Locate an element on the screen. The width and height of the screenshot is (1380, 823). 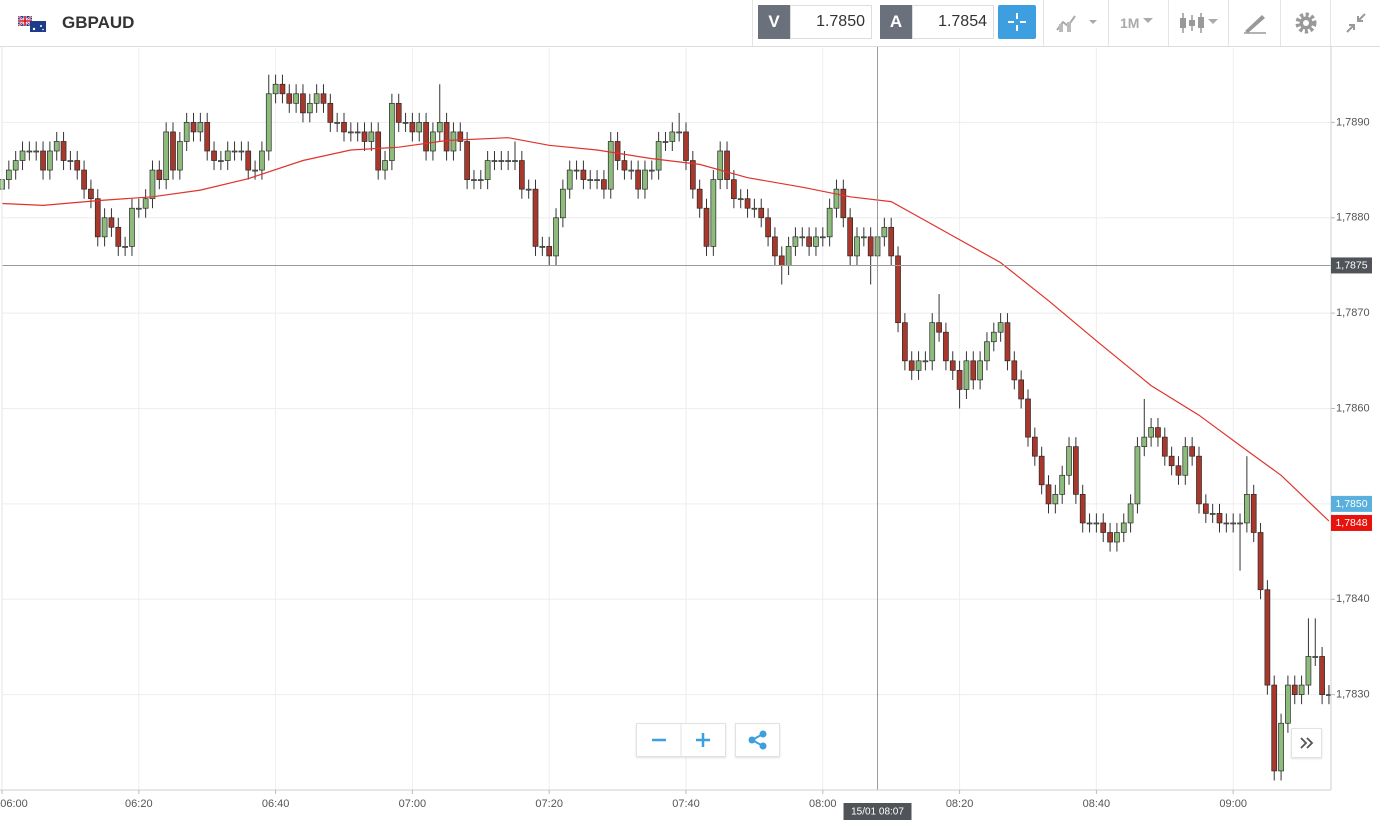
collapse-icon is located at coordinates (1356, 23).